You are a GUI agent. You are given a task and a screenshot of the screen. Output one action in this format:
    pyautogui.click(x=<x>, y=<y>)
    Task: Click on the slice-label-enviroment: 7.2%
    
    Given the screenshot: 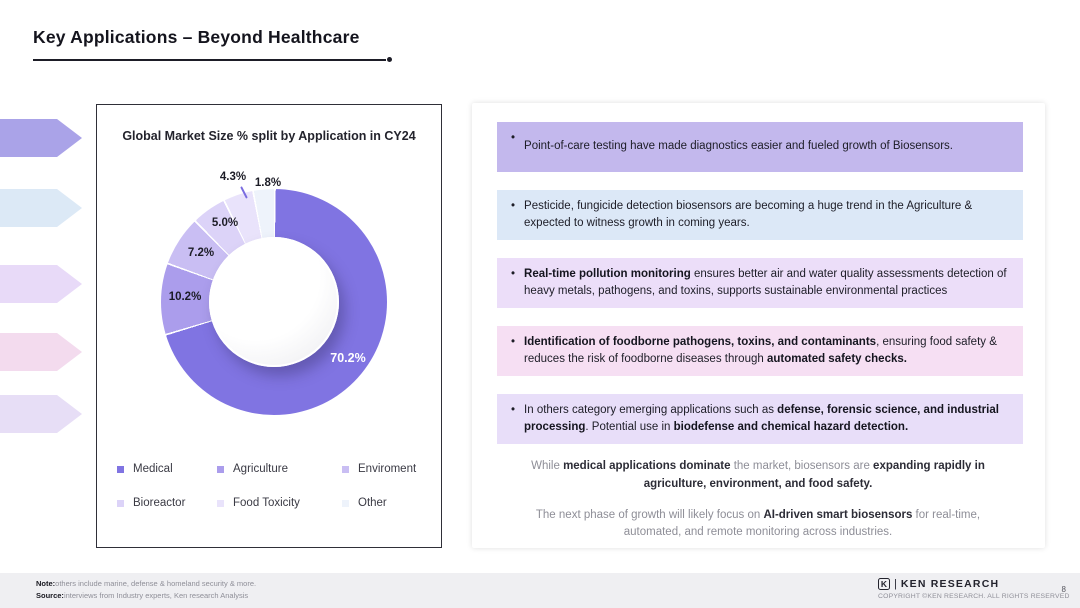 What is the action you would take?
    pyautogui.click(x=201, y=253)
    